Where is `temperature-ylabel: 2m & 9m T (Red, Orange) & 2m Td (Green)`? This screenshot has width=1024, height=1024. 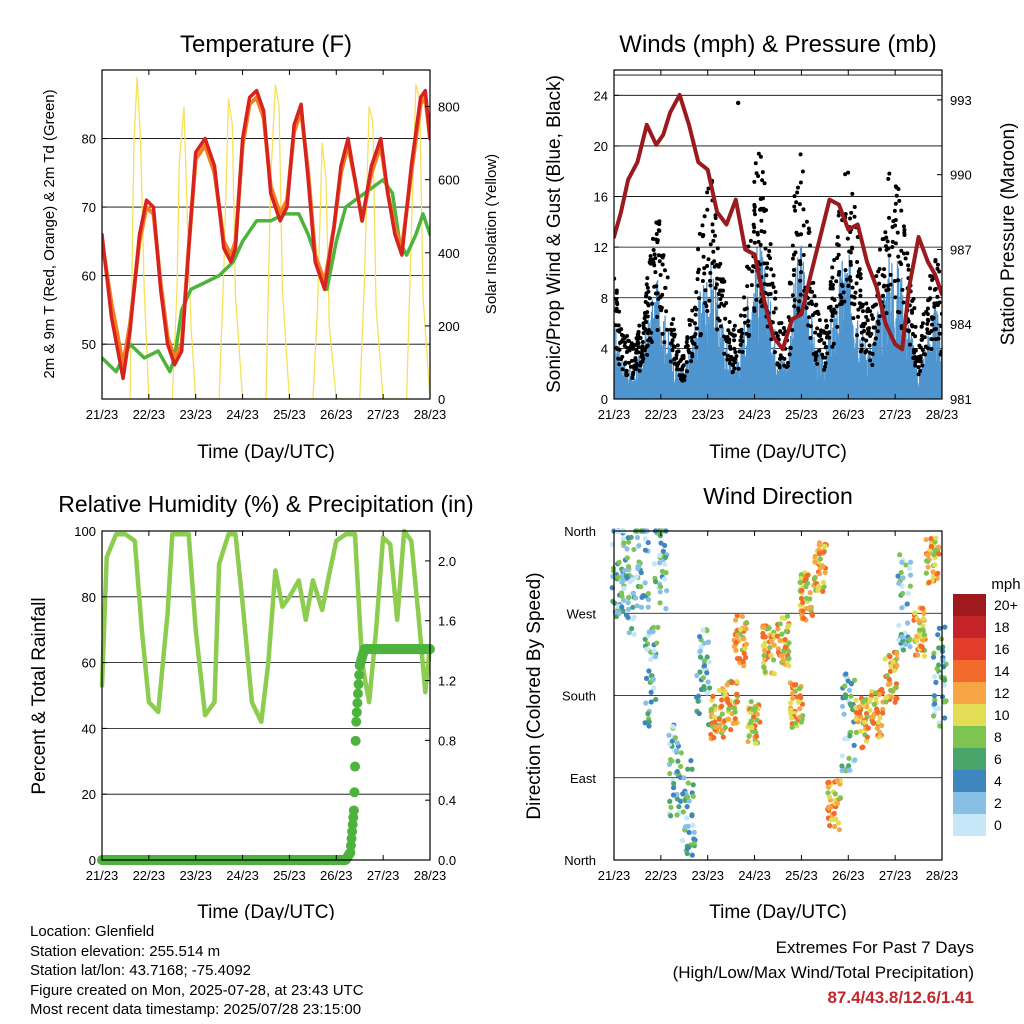
temperature-ylabel: 2m & 9m T (Red, Orange) & 2m Td (Green) is located at coordinates (49, 233).